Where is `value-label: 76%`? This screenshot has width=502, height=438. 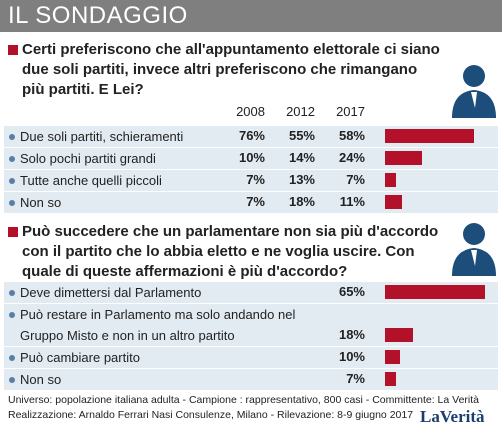
value-label: 76% is located at coordinates (251, 135).